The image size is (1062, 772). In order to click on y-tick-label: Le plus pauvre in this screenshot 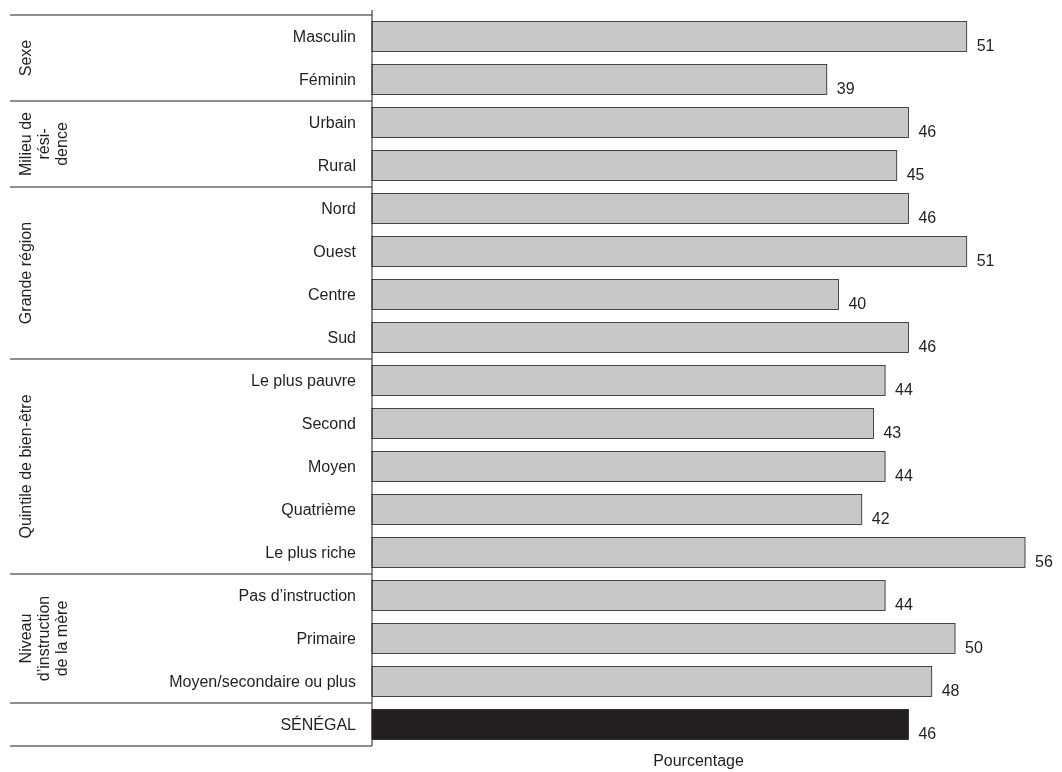, I will do `click(304, 381)`.